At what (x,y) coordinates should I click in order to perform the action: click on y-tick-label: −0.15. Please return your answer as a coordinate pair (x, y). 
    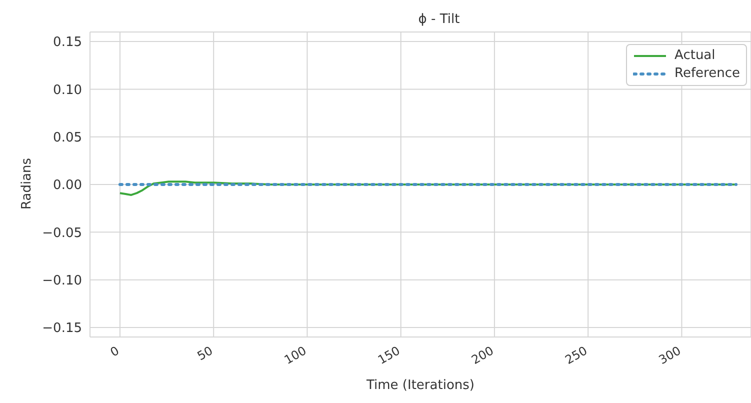
    Looking at the image, I should click on (62, 328).